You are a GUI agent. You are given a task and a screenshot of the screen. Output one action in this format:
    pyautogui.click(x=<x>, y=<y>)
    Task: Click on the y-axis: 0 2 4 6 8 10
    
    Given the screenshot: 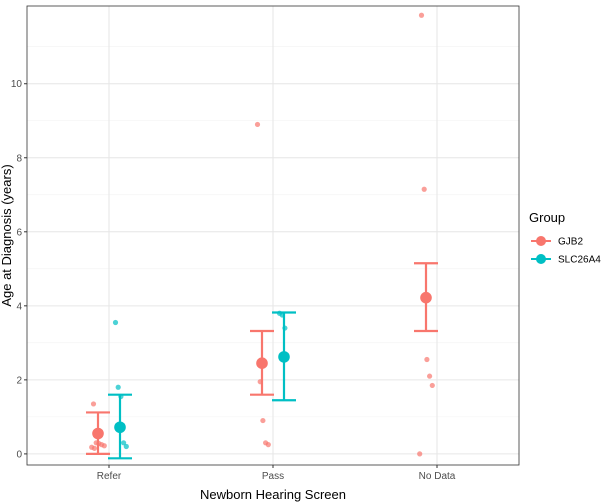 What is the action you would take?
    pyautogui.click(x=19, y=269)
    